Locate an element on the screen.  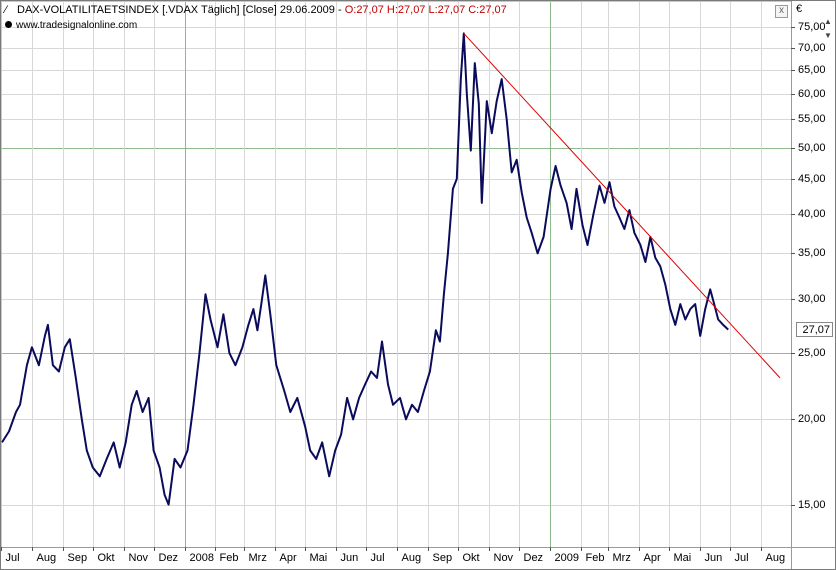
bullet-icon is located at coordinates (8, 24).